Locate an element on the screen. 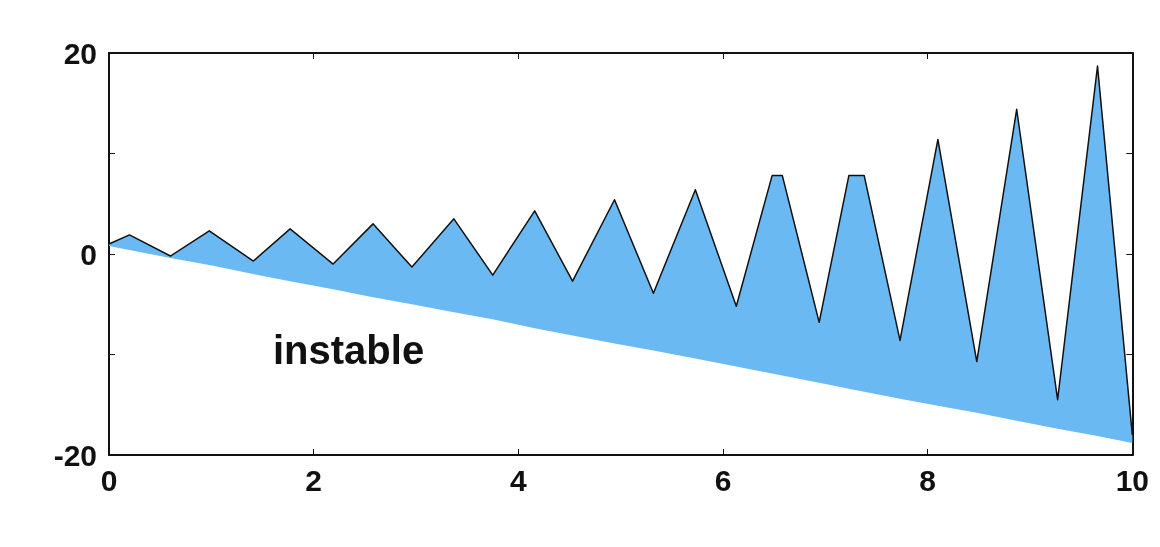  x-tick-label: 0 is located at coordinates (109, 480).